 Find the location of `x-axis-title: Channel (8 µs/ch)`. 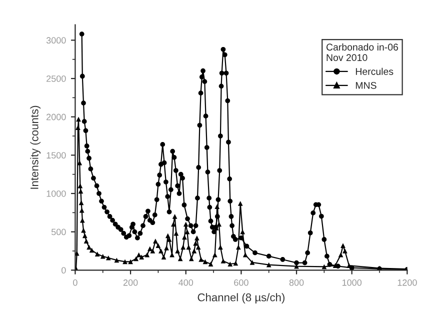

x-axis-title: Channel (8 µs/ch) is located at coordinates (241, 298).